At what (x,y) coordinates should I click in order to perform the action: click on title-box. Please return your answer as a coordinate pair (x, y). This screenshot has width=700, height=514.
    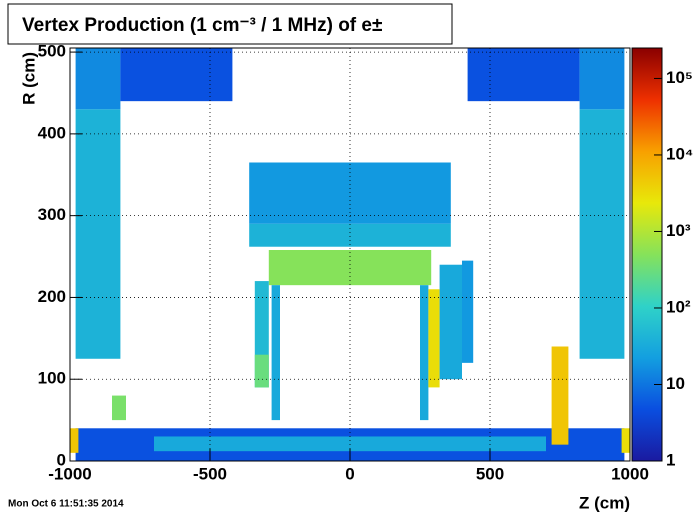
    Looking at the image, I should click on (230, 24).